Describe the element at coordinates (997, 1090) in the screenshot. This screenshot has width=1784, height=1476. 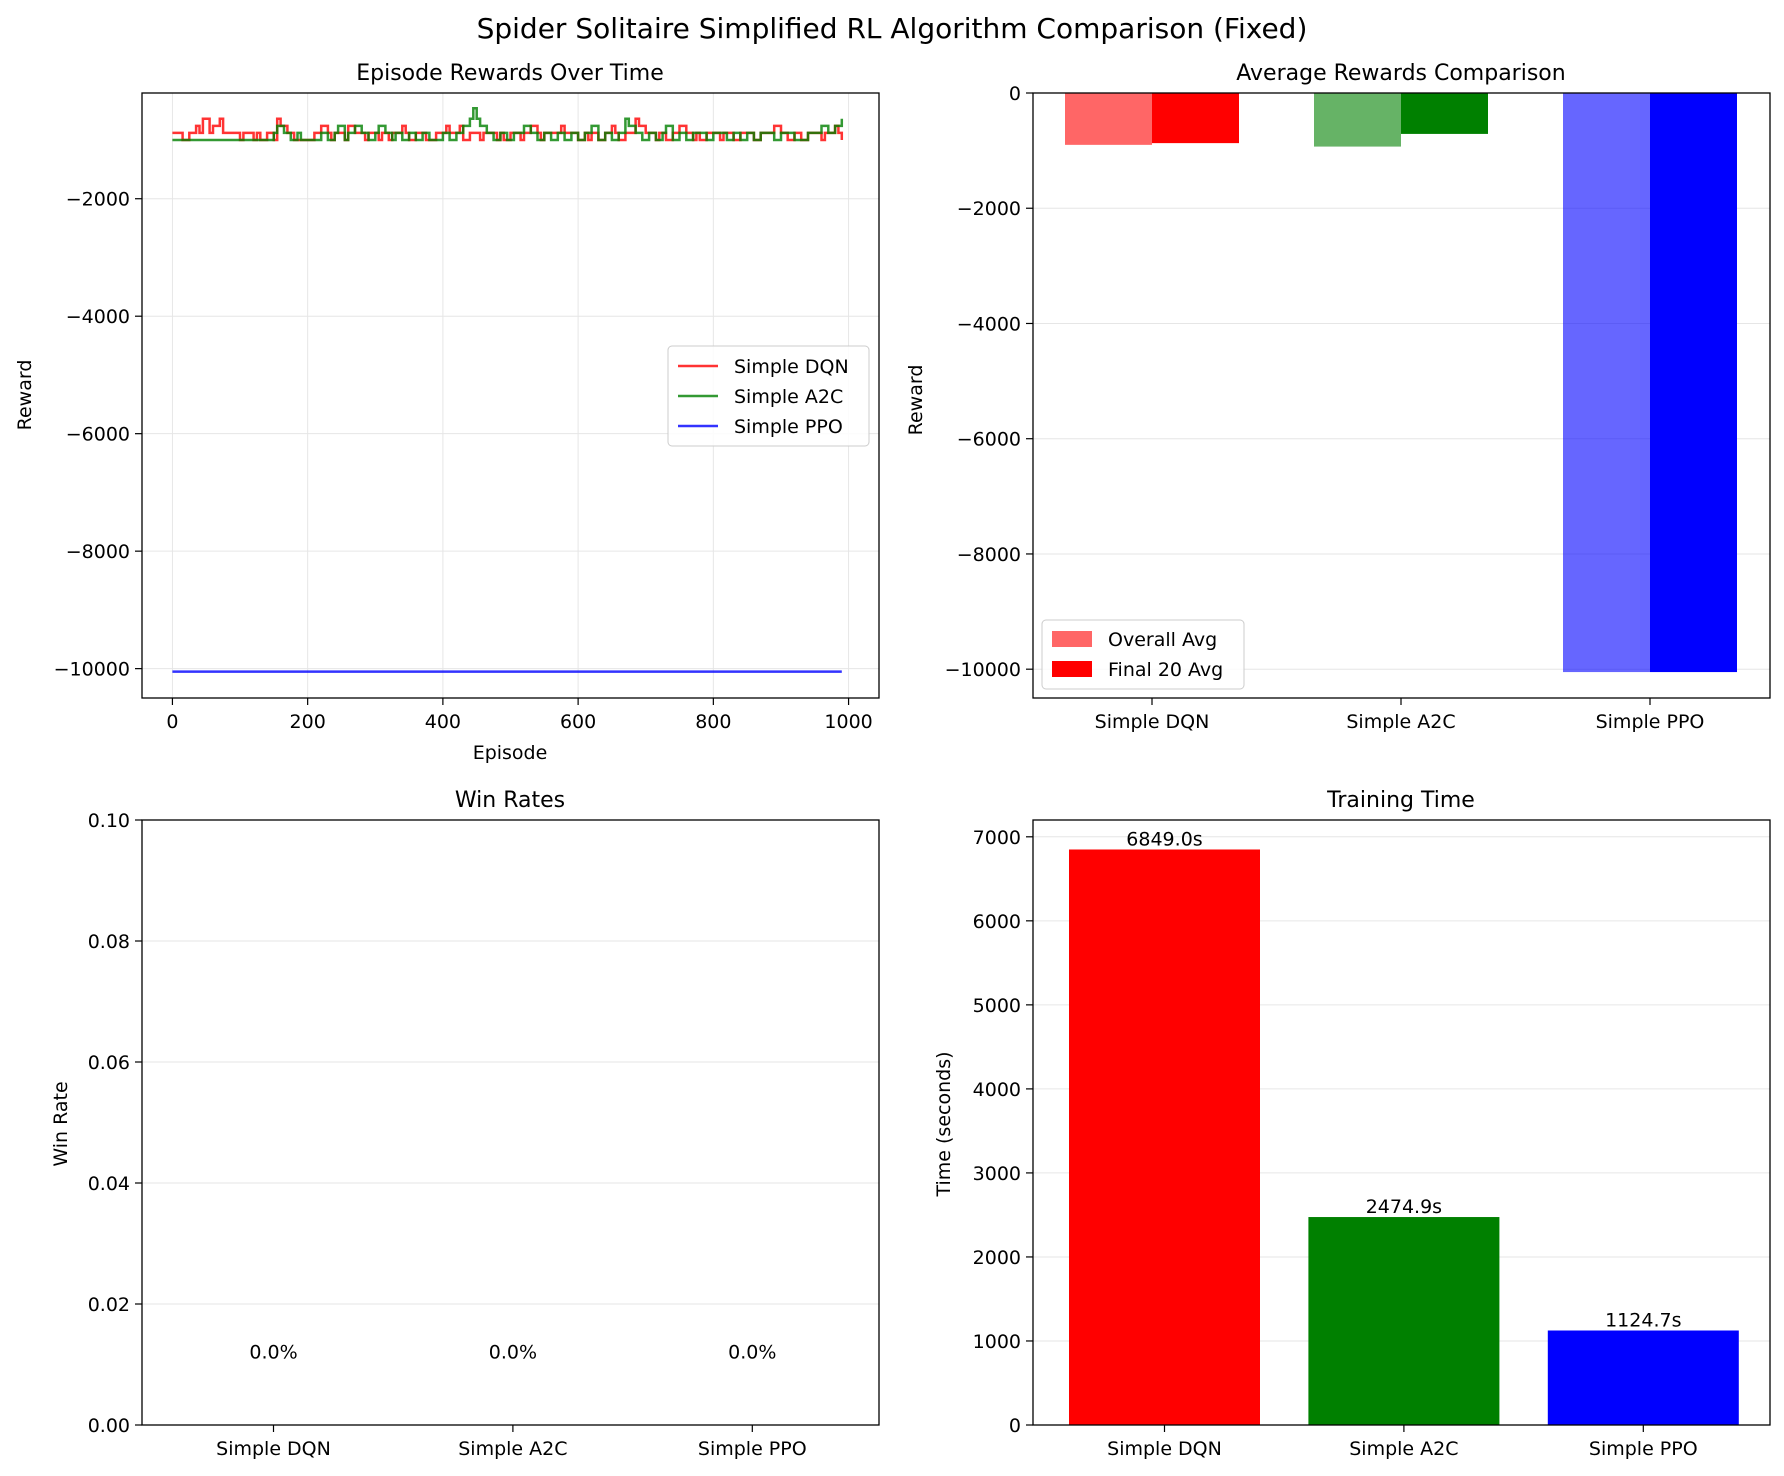
I see `y-tick-label: 4000` at that location.